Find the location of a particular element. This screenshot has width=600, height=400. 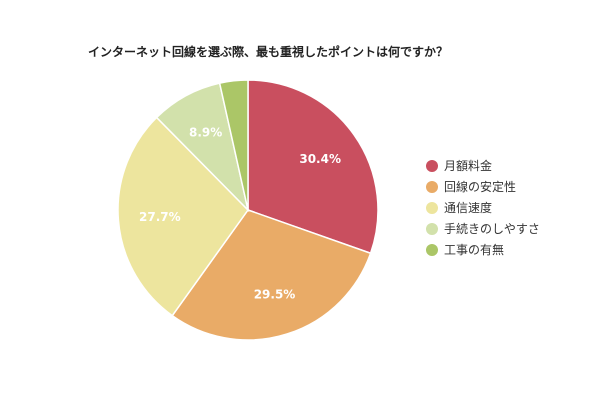

pie-slice-label-2: 29.5% is located at coordinates (275, 294).